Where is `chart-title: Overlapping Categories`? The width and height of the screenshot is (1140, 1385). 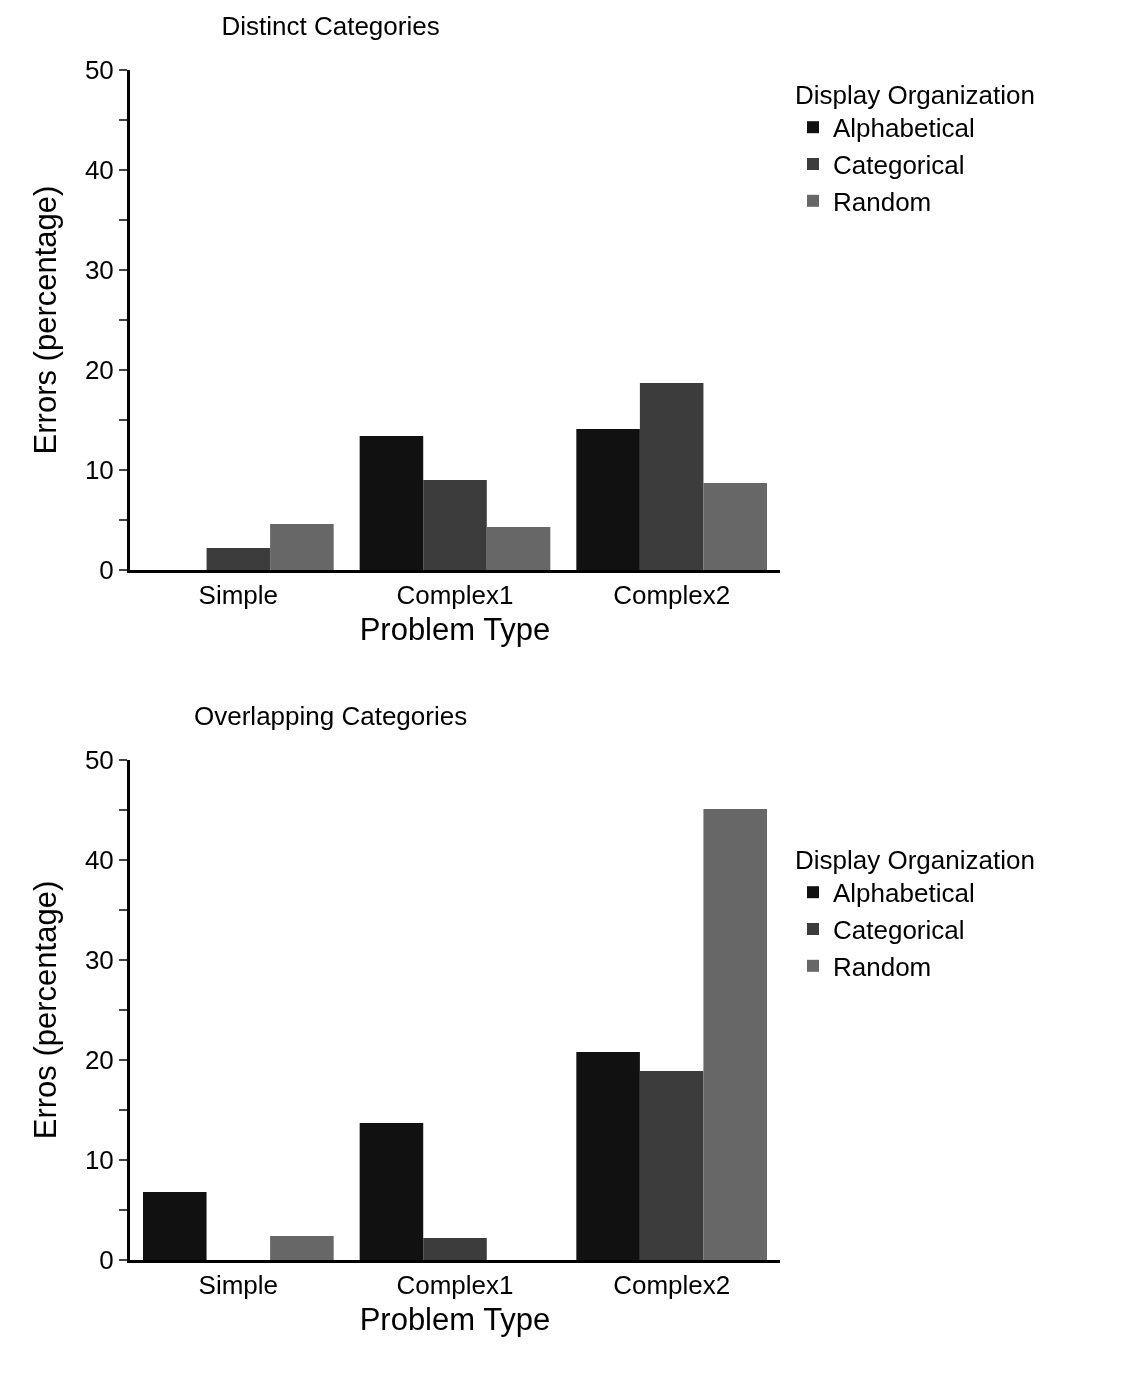 chart-title: Overlapping Categories is located at coordinates (331, 716).